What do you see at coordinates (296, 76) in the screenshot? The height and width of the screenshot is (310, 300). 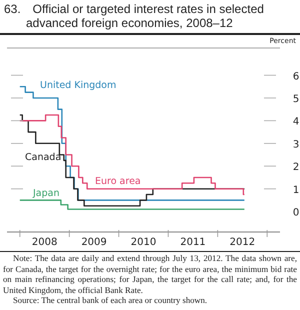 I see `y-tick-label: 6` at bounding box center [296, 76].